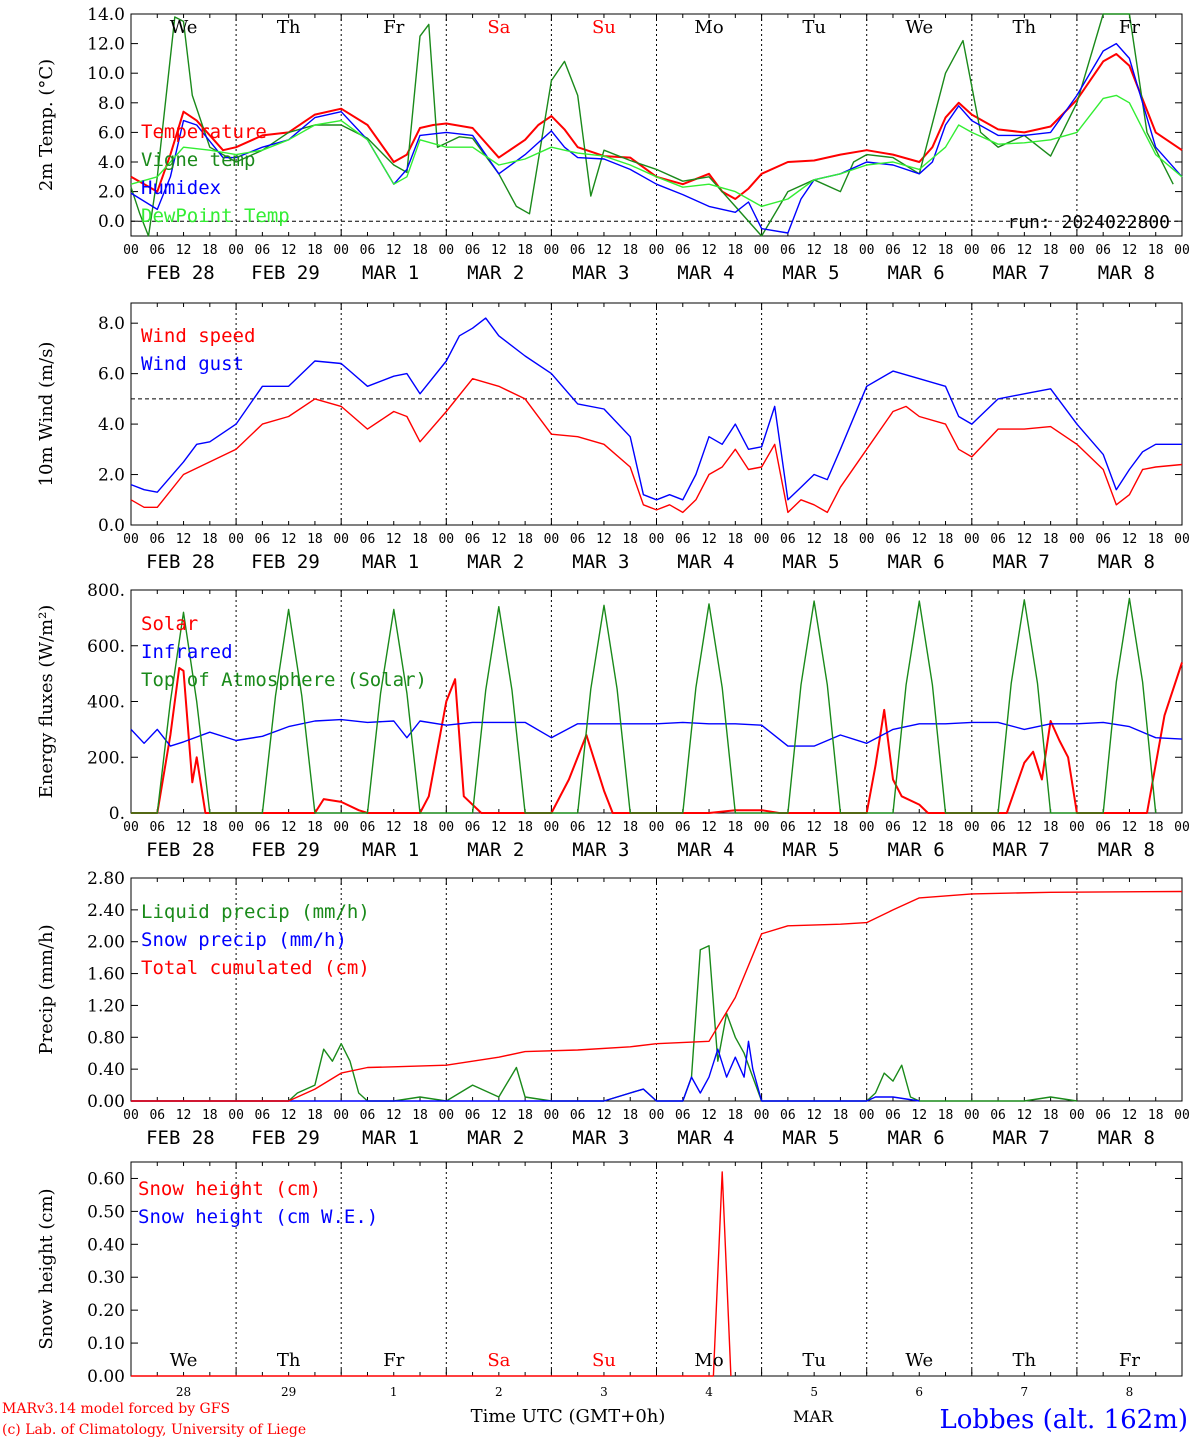 The image size is (1194, 1440). I want to click on y-tick-label: 12.0, so click(106, 45).